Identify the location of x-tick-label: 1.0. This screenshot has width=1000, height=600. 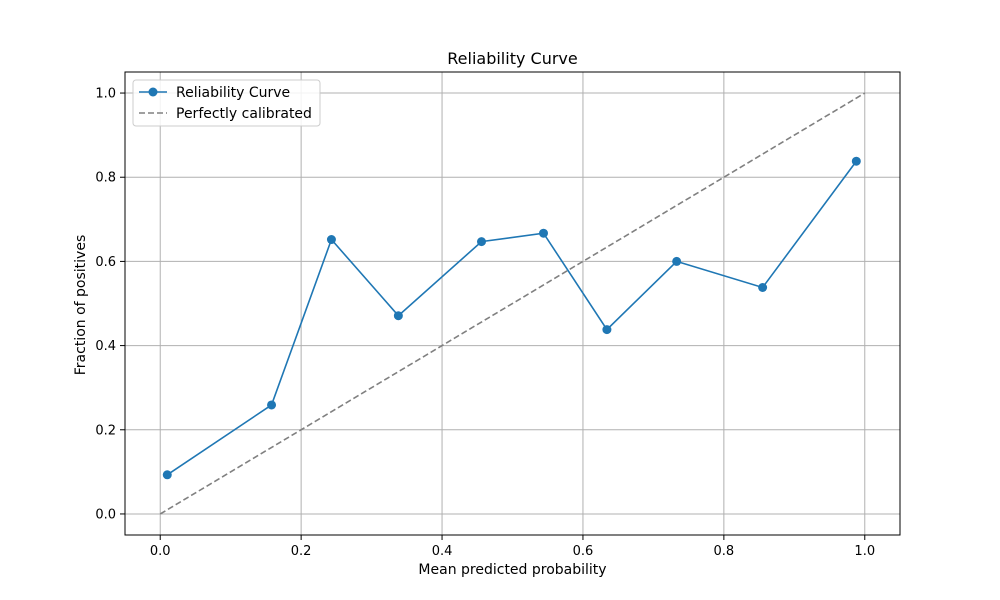
(864, 551).